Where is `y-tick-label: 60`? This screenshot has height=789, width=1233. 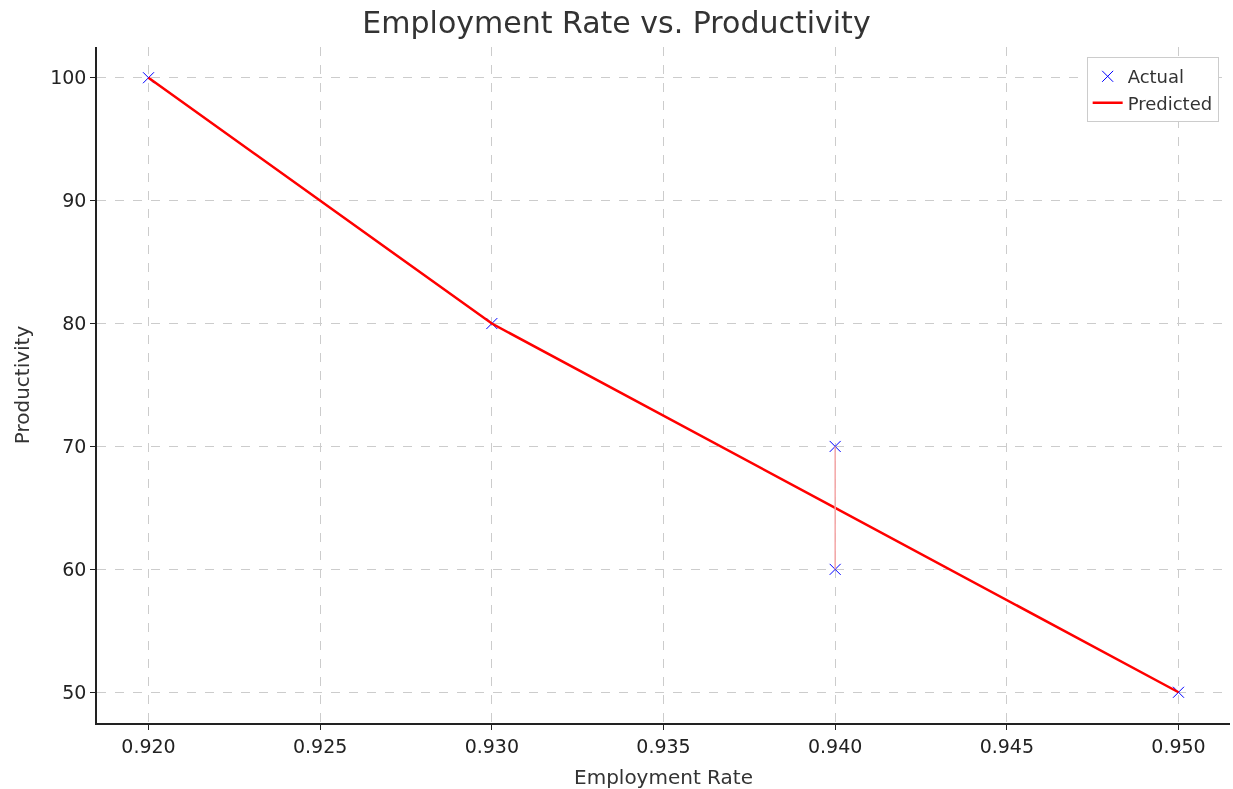
y-tick-label: 60 is located at coordinates (74, 569).